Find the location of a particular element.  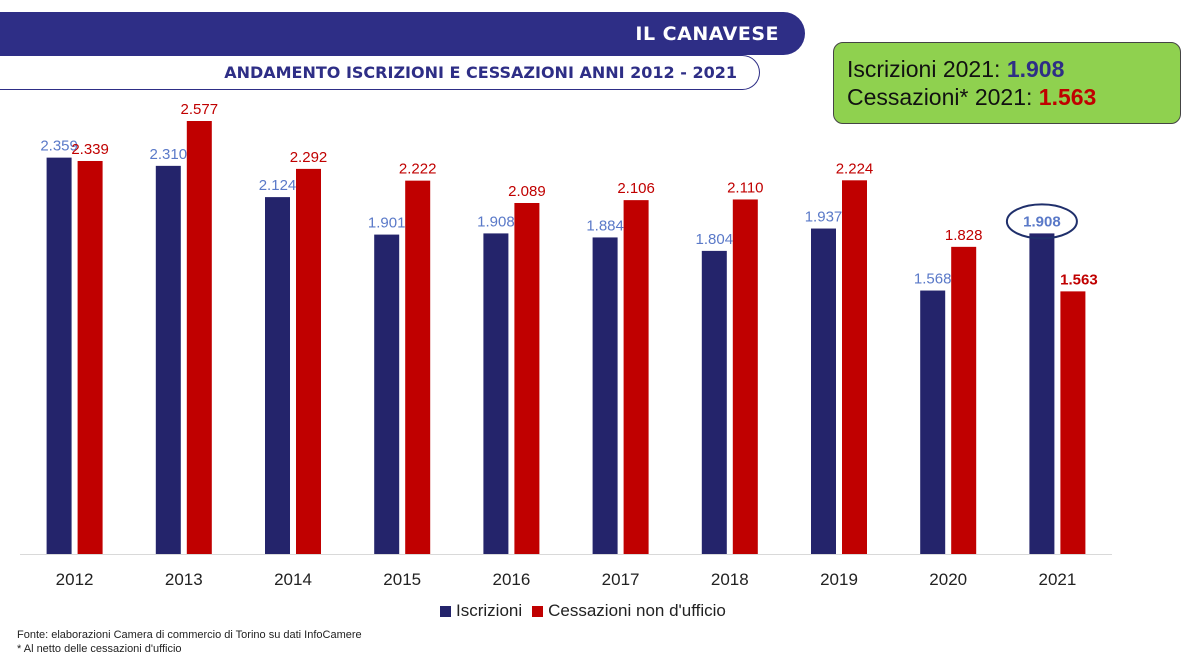

summary-cessazioni-label: Cessazioni* 2021: is located at coordinates (940, 97).